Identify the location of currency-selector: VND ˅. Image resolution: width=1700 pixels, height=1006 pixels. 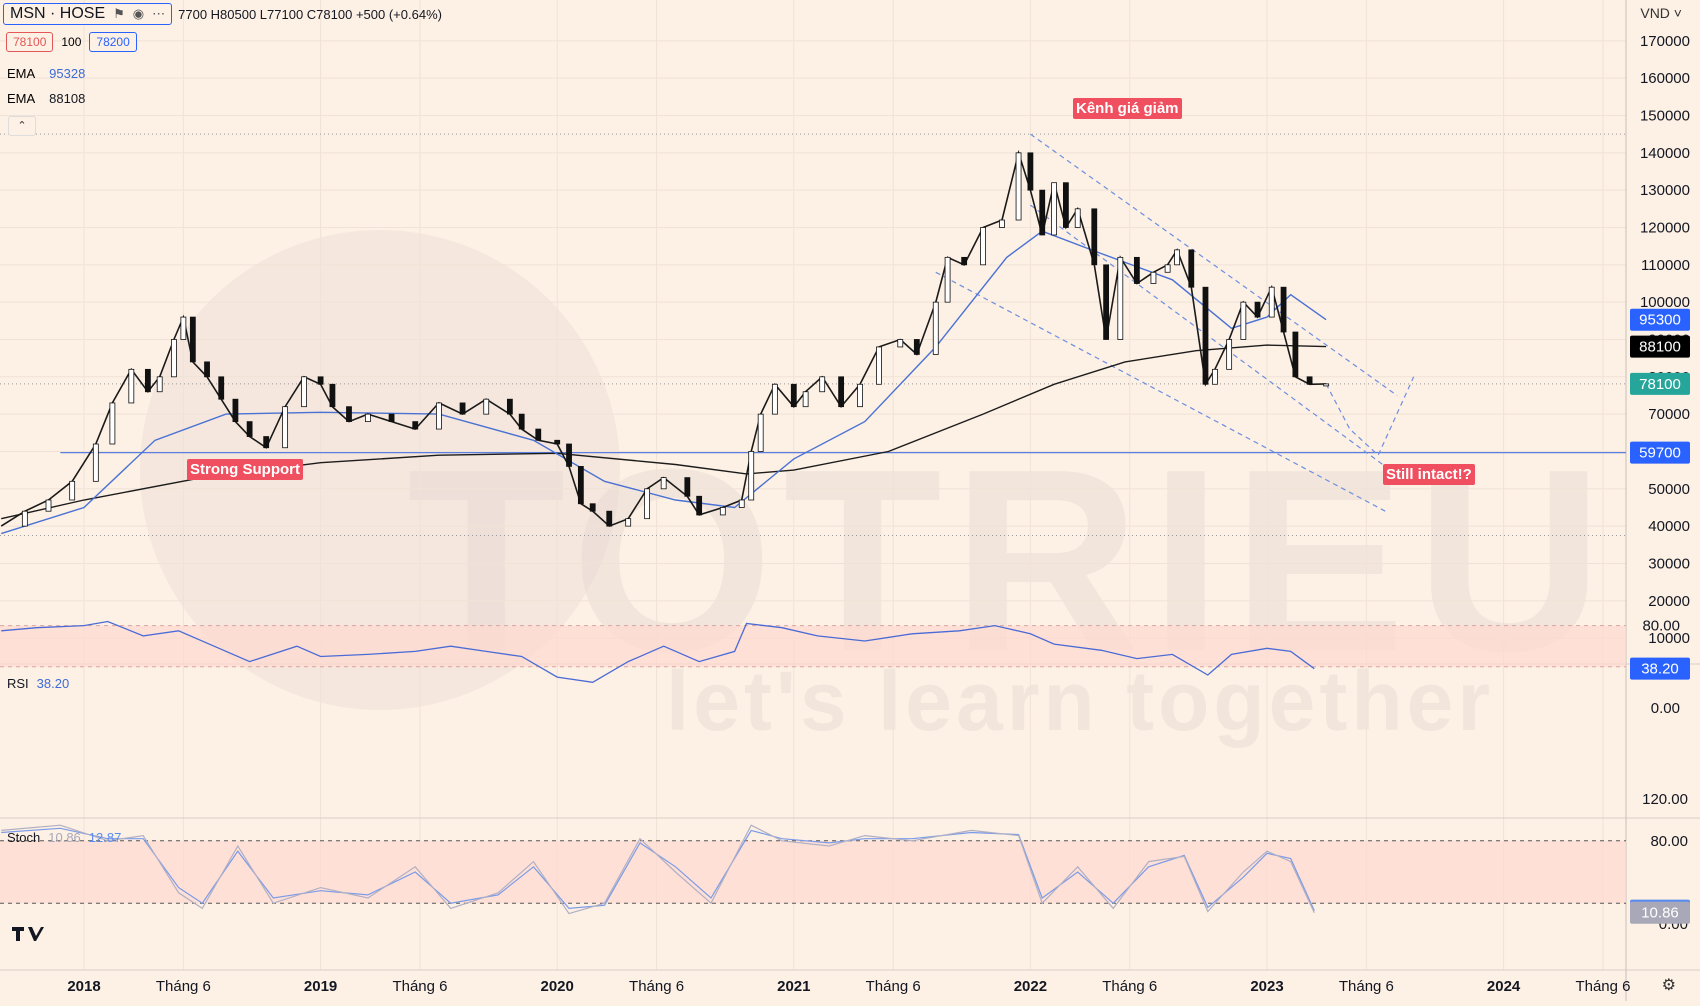
(1661, 13).